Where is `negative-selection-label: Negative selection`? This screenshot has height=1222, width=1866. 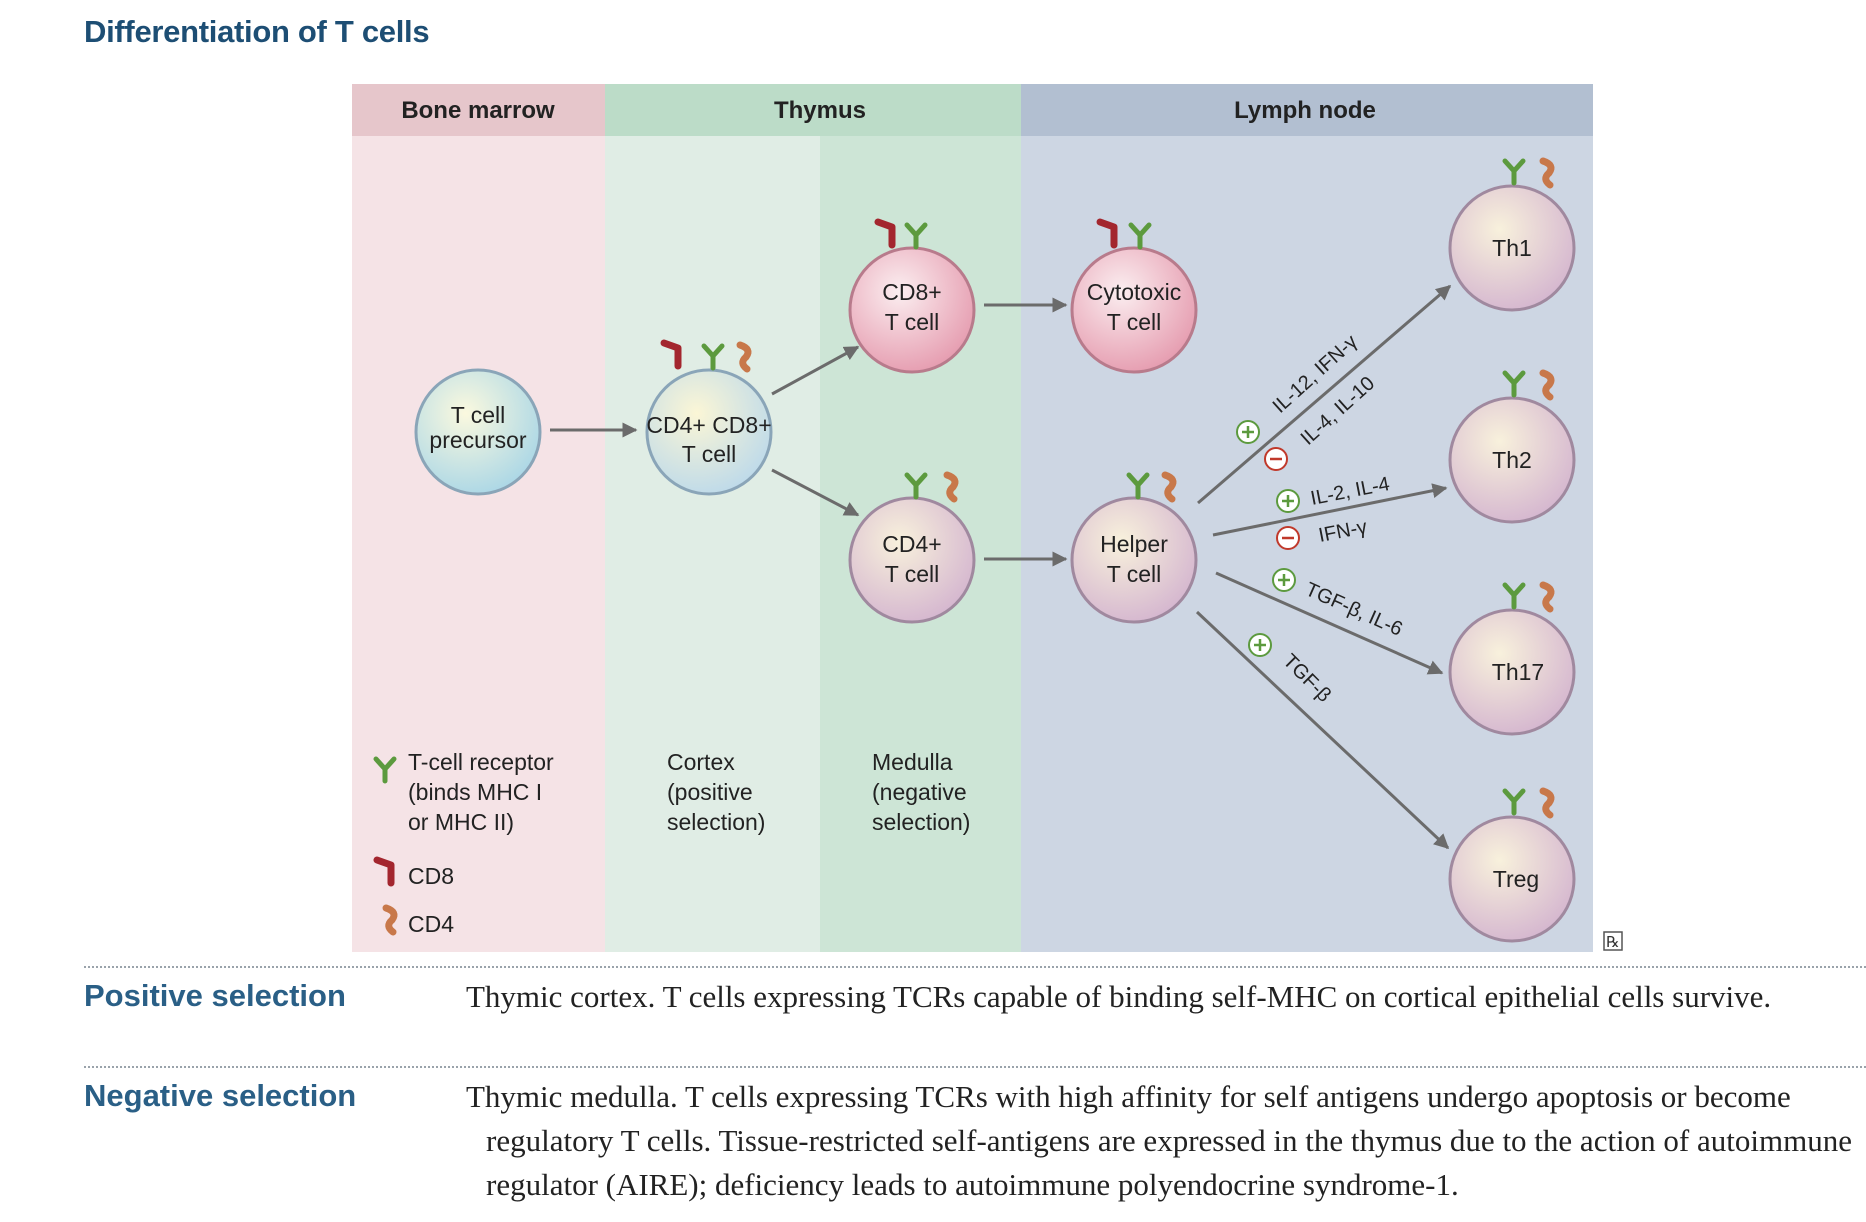
negative-selection-label: Negative selection is located at coordinates (220, 1095).